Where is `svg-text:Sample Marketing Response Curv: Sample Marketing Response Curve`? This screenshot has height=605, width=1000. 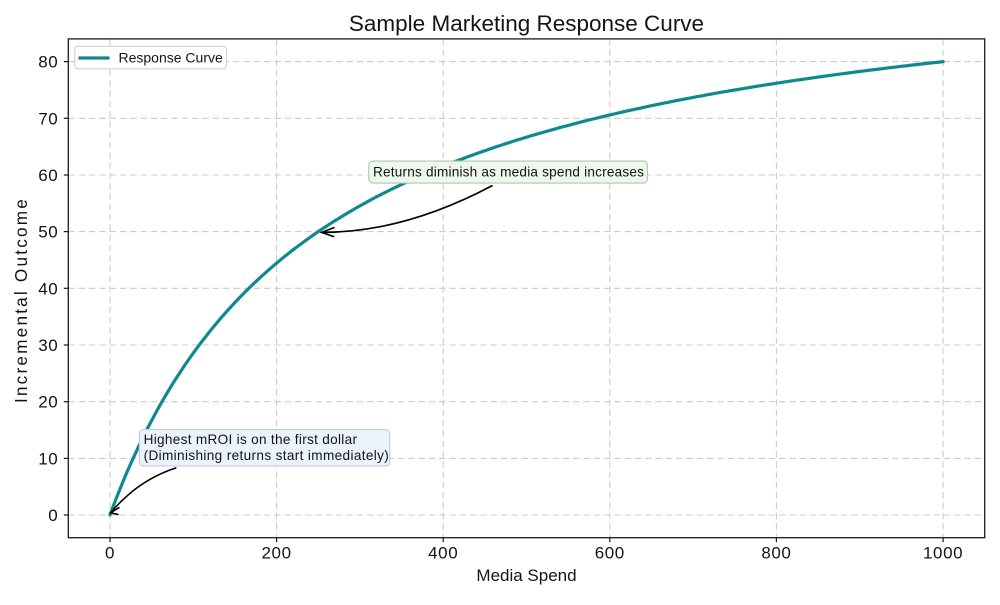
svg-text:Sample Marketing Response Curv: Sample Marketing Response Curve is located at coordinates (526, 23).